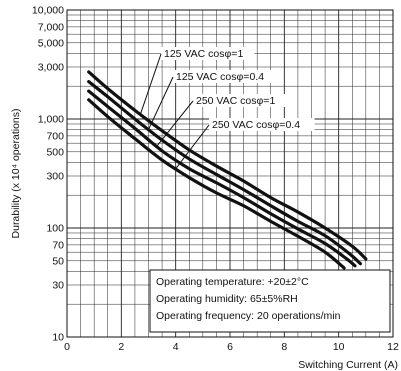 Image resolution: width=401 pixels, height=371 pixels. I want to click on y-tick-label: 700, so click(55, 136).